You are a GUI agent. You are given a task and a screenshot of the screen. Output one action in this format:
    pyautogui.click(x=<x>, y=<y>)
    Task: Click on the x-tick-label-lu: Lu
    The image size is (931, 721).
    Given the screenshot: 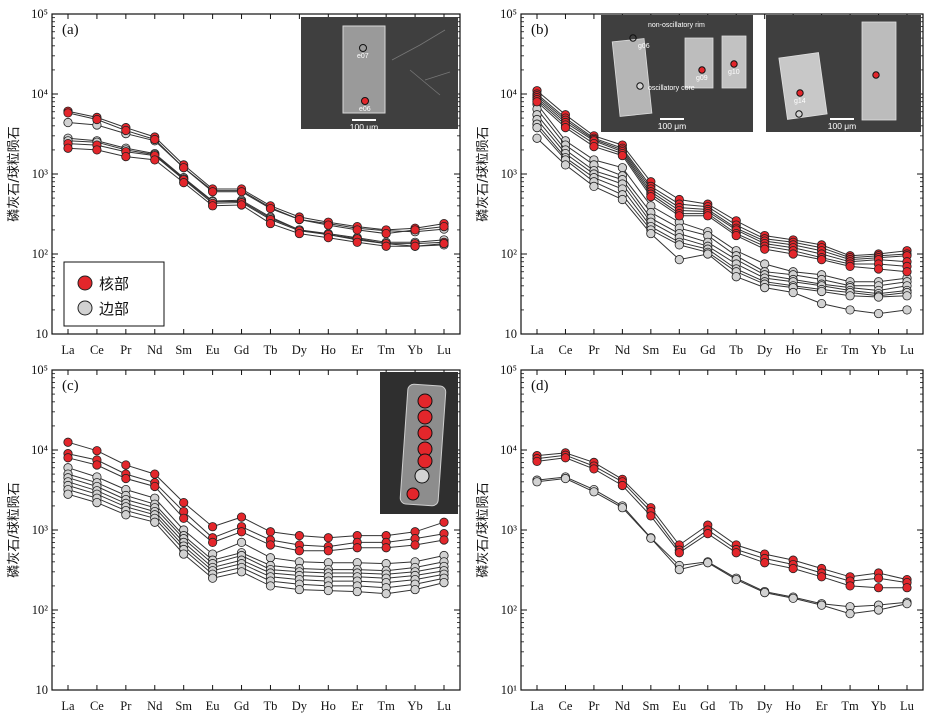 What is the action you would take?
    pyautogui.click(x=907, y=706)
    